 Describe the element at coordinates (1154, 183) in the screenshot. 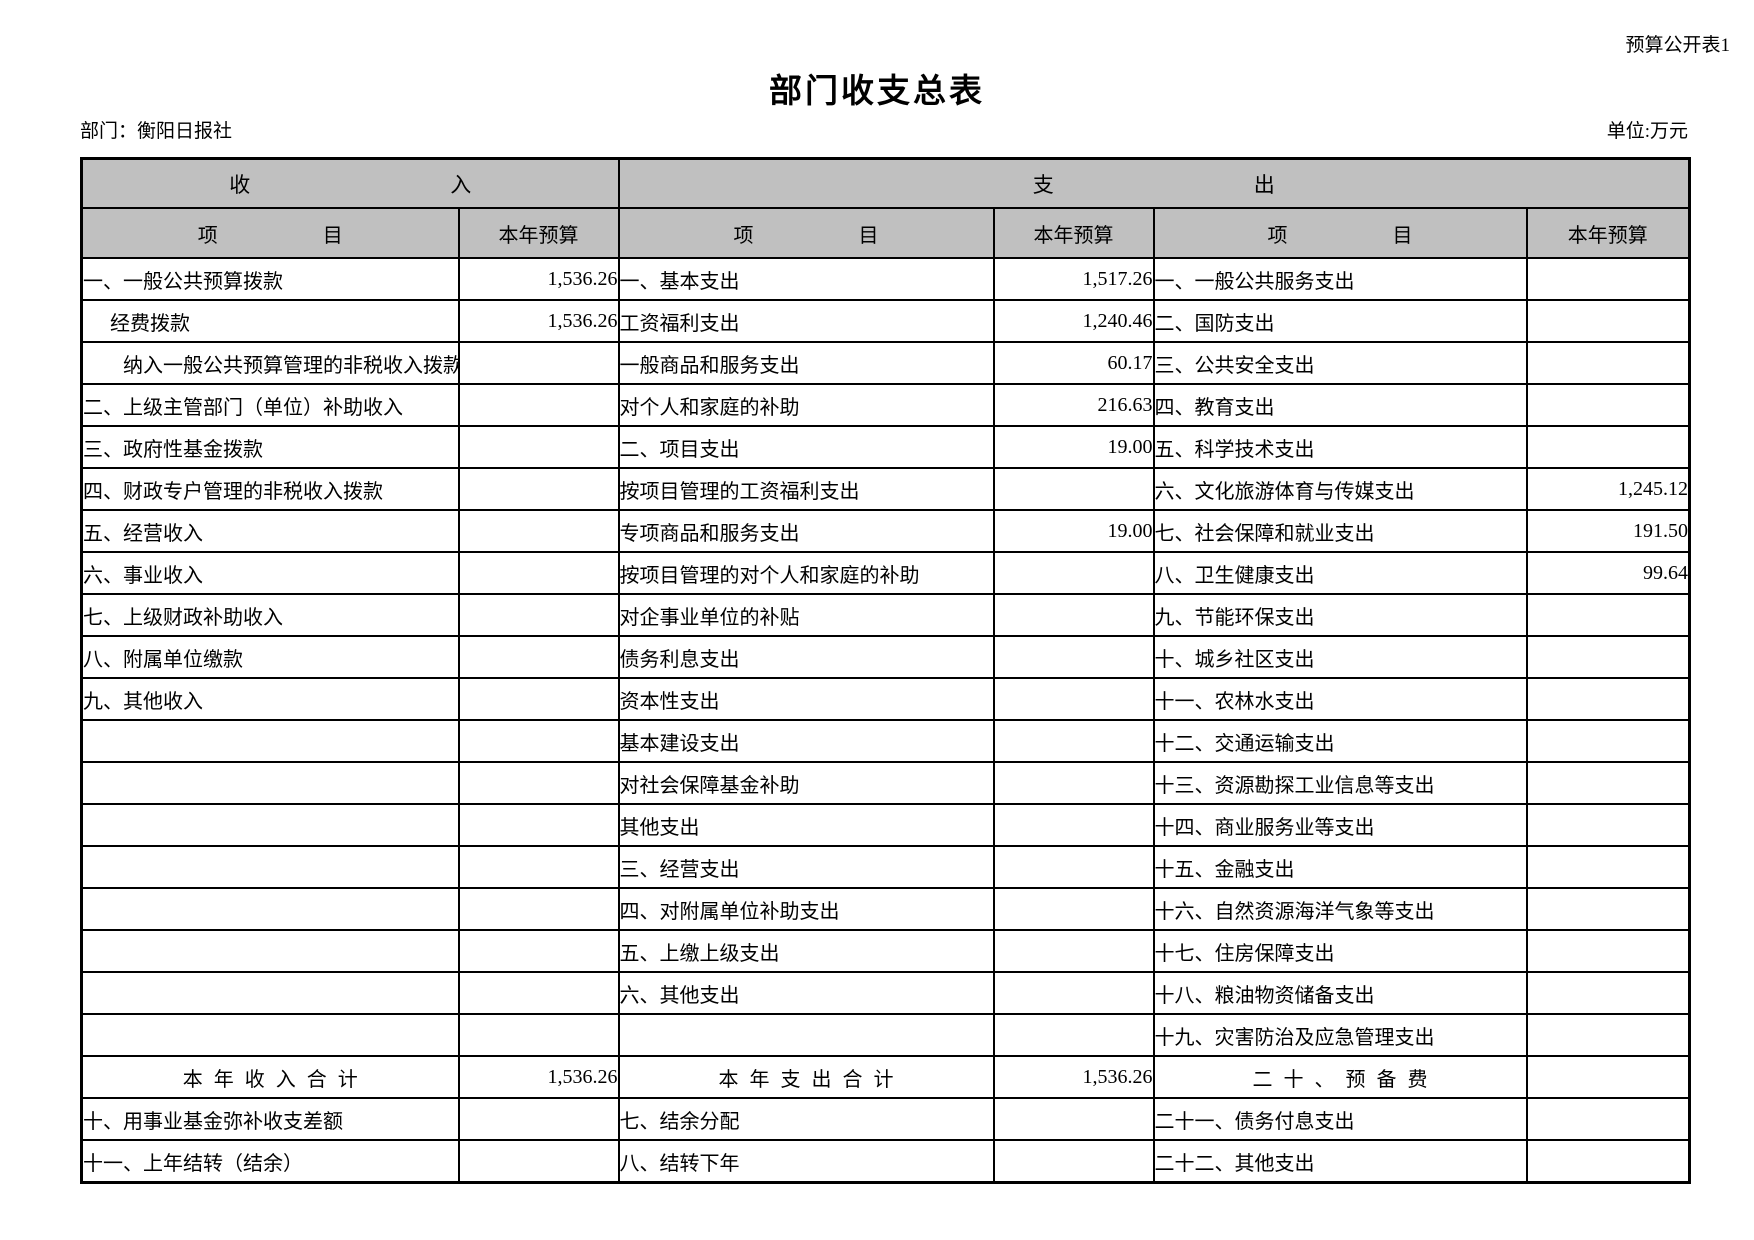

I see `expenditure-group-header: 支出` at that location.